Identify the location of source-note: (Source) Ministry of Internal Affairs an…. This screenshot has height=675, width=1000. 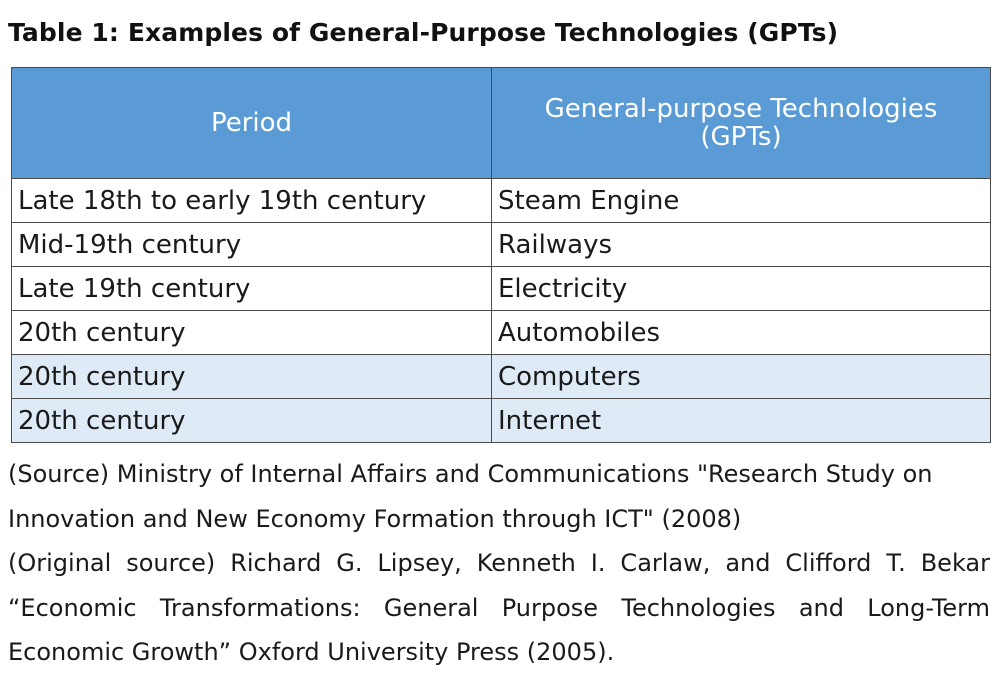
(470, 496).